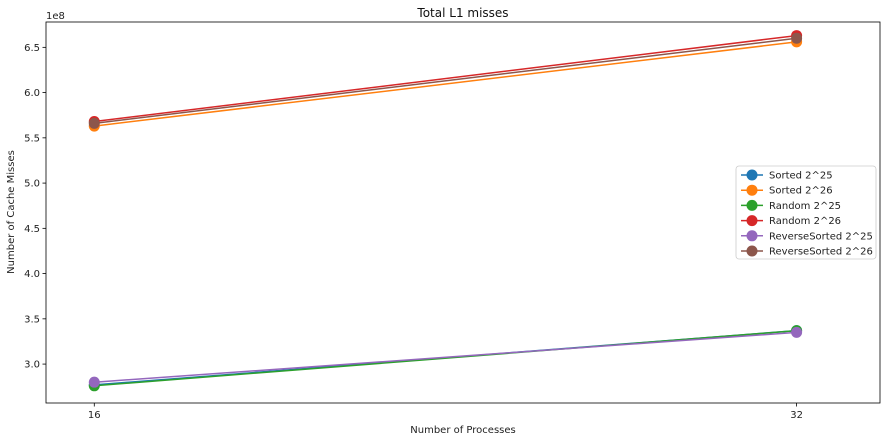 This screenshot has height=441, width=888. Describe the element at coordinates (445, 412) in the screenshot. I see `x-axis-ticks: 16 32` at that location.